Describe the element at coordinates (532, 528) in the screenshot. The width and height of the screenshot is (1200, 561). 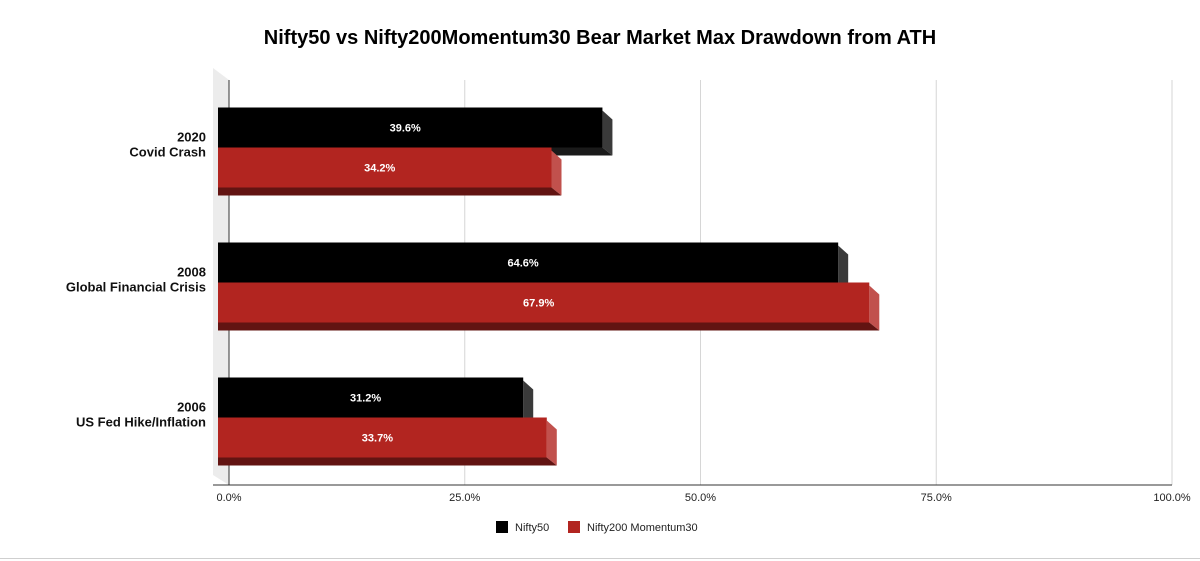
I see `legend-label: Nifty50` at that location.